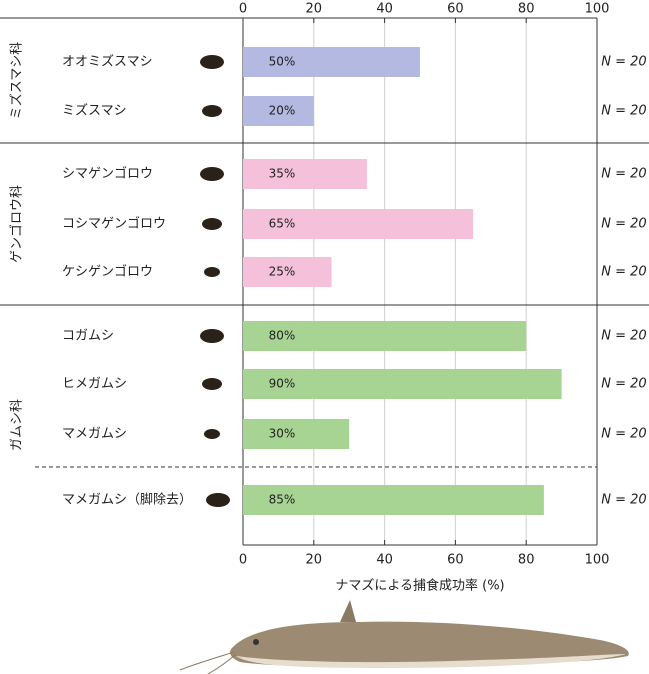  Describe the element at coordinates (282, 272) in the screenshot. I see `value-label: 25%` at that location.